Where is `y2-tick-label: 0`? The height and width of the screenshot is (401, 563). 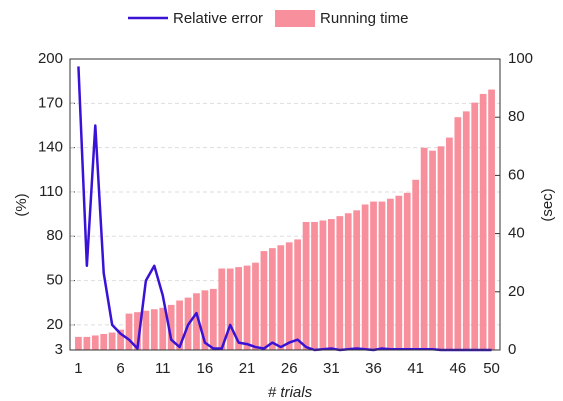
y2-tick-label: 0 is located at coordinates (512, 349).